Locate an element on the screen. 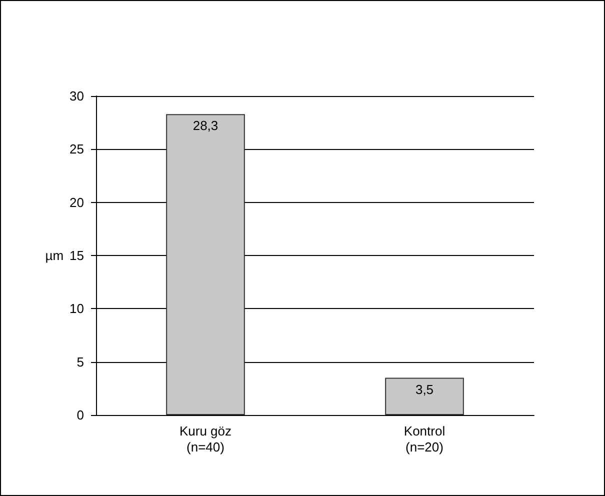 The width and height of the screenshot is (605, 496). y-tick-label: 0 is located at coordinates (80, 415).